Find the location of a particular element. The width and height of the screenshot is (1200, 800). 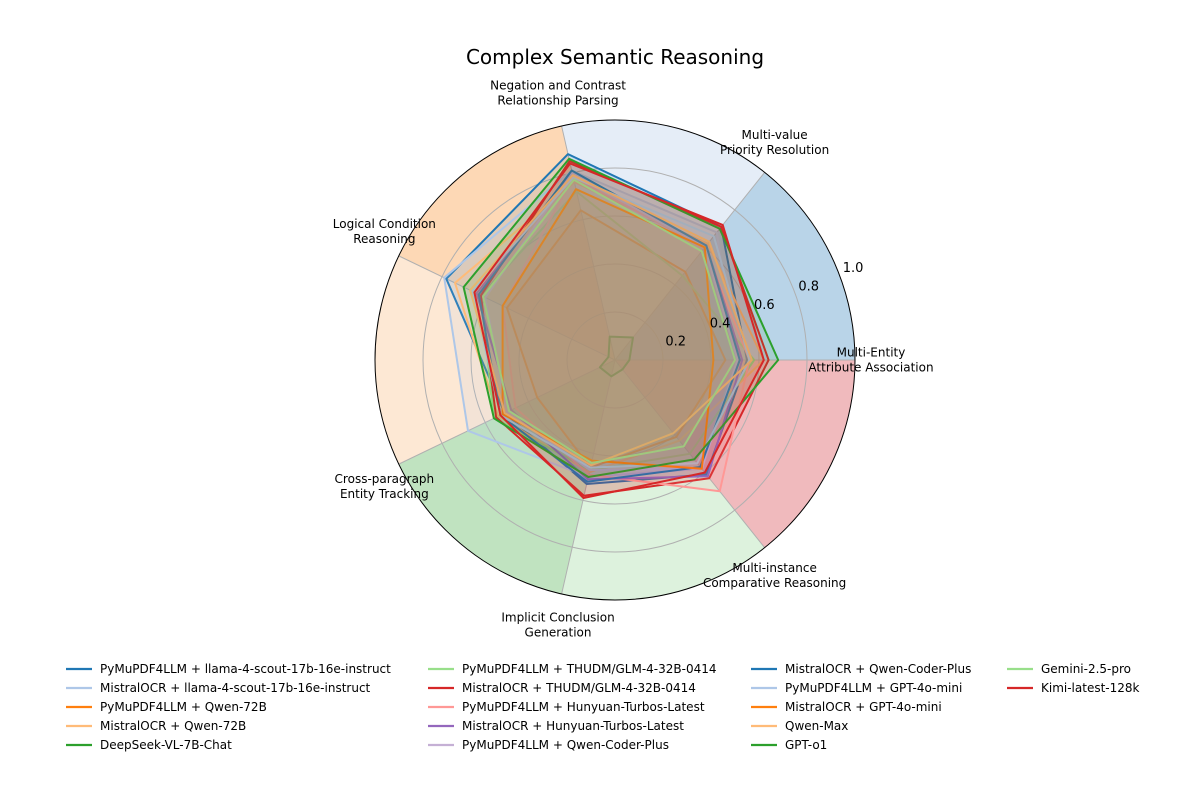

legend-item: MistralOCR + GPT-4o-mini is located at coordinates (846, 707).